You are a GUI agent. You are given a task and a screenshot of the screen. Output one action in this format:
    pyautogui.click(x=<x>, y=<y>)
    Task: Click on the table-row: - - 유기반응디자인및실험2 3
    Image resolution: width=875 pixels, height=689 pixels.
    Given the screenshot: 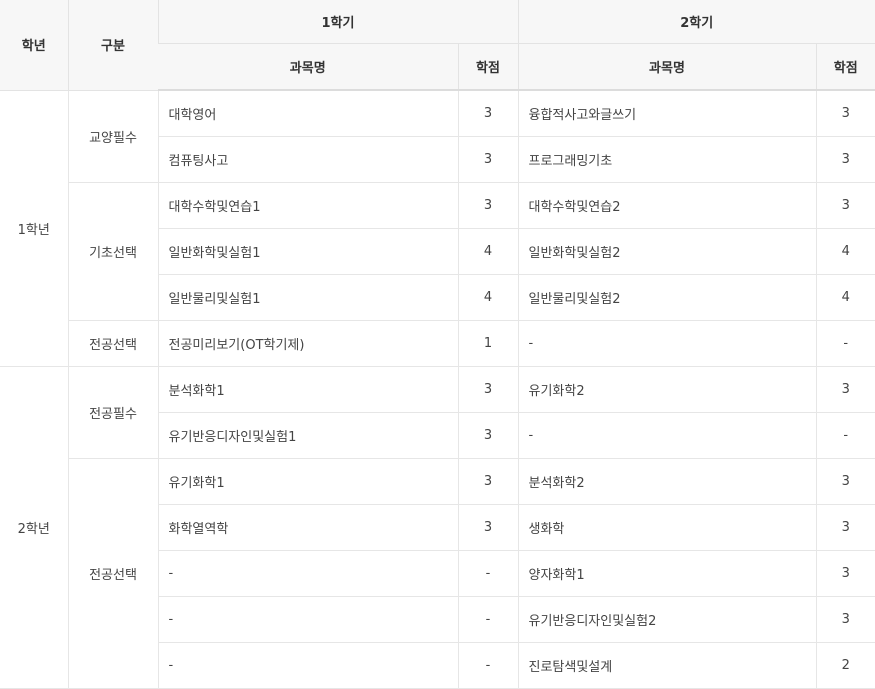 What is the action you would take?
    pyautogui.click(x=437, y=619)
    